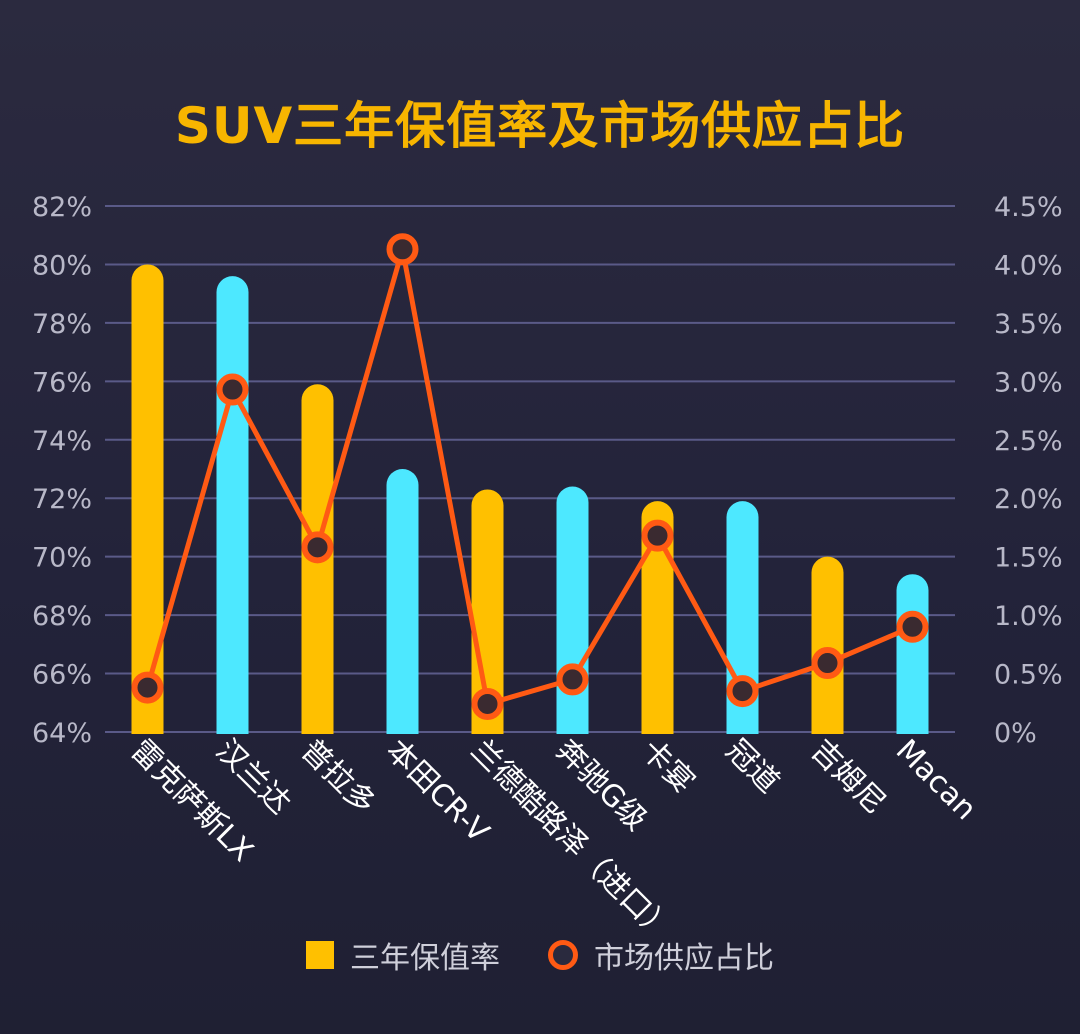  Describe the element at coordinates (1028, 616) in the screenshot. I see `y-right-tick-label: 1.0%` at that location.